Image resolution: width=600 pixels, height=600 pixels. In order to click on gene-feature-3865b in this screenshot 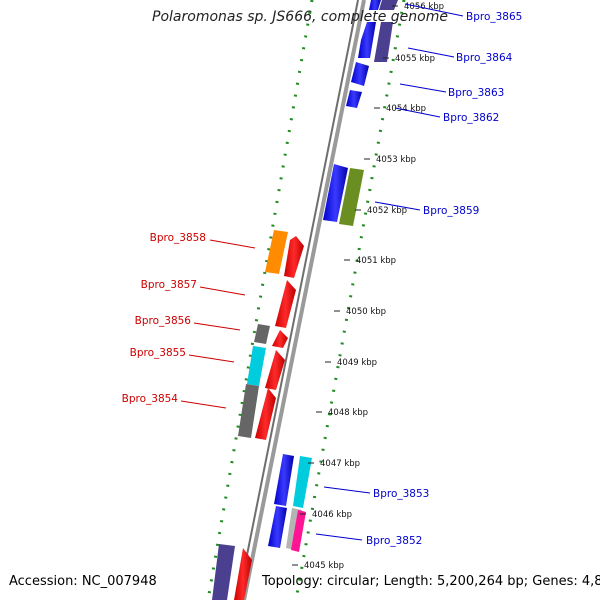, I will do `click(388, 5)`.